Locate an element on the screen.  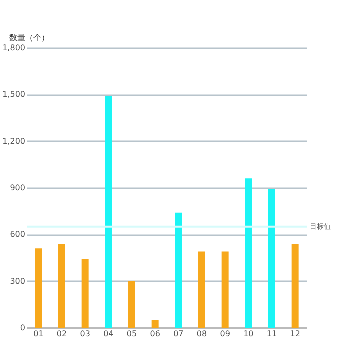
y-tick-label: 1,200 is located at coordinates (14, 141).